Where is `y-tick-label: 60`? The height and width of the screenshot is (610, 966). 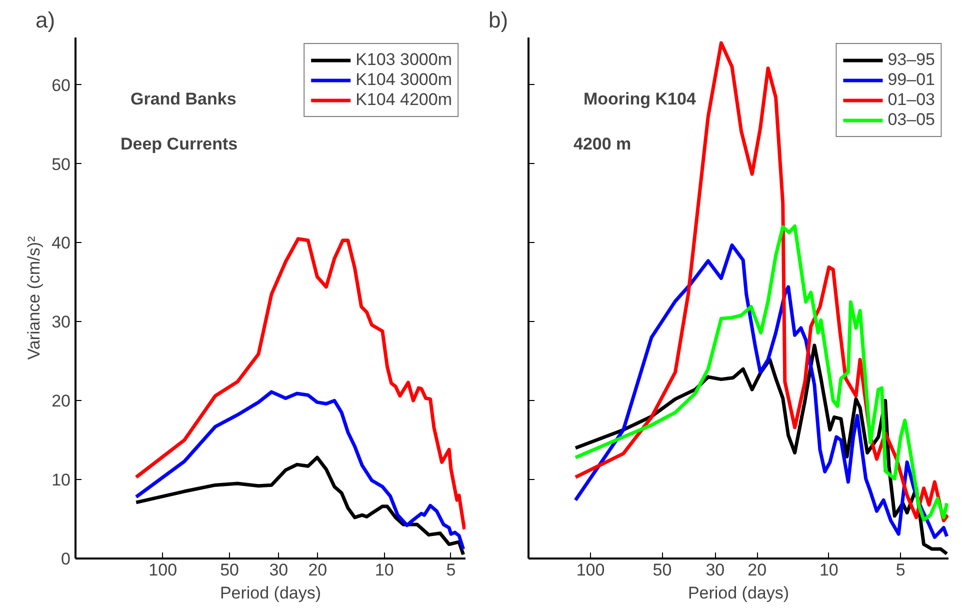
y-tick-label: 60 is located at coordinates (61, 85).